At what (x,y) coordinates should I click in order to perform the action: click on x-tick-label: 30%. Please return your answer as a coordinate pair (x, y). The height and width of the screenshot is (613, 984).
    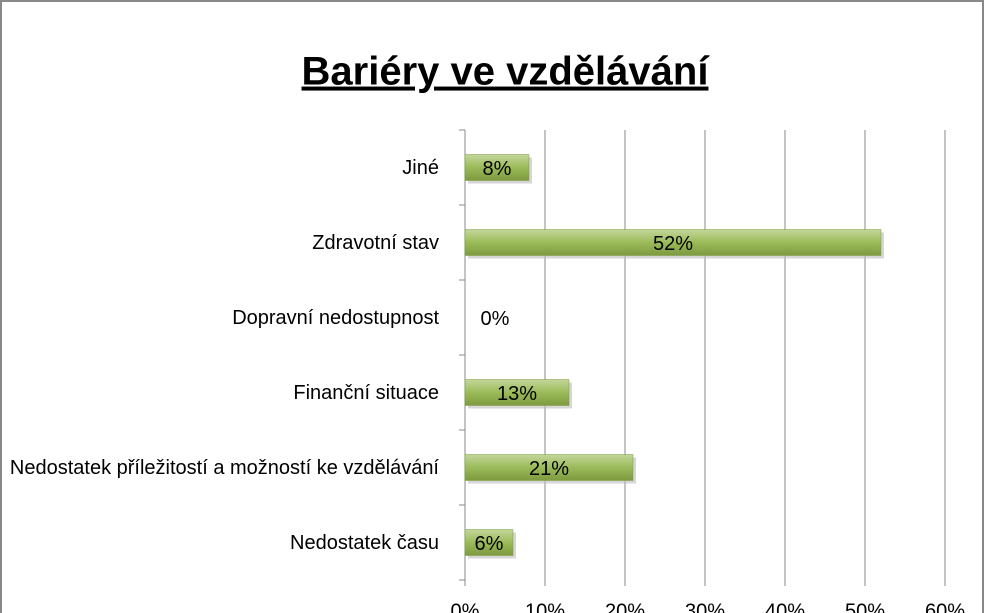
    Looking at the image, I should click on (705, 606).